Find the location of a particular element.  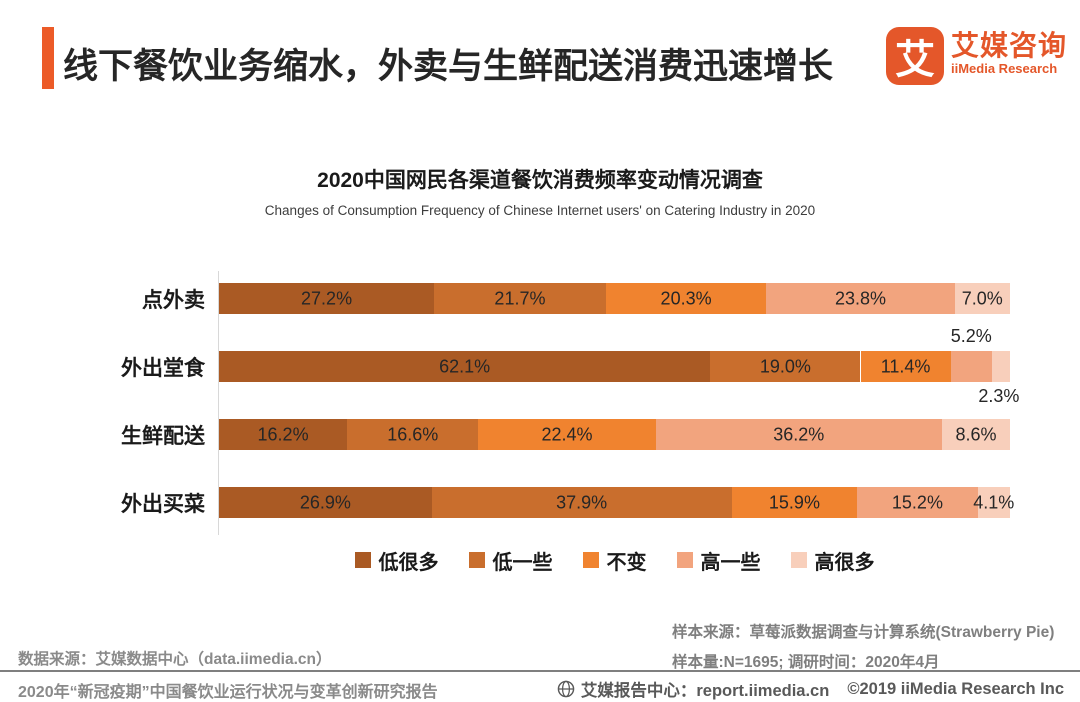

bar-row: 外出买菜 26.9% 37.9% 15.9% 15.2% 4.1% is located at coordinates (567, 502).